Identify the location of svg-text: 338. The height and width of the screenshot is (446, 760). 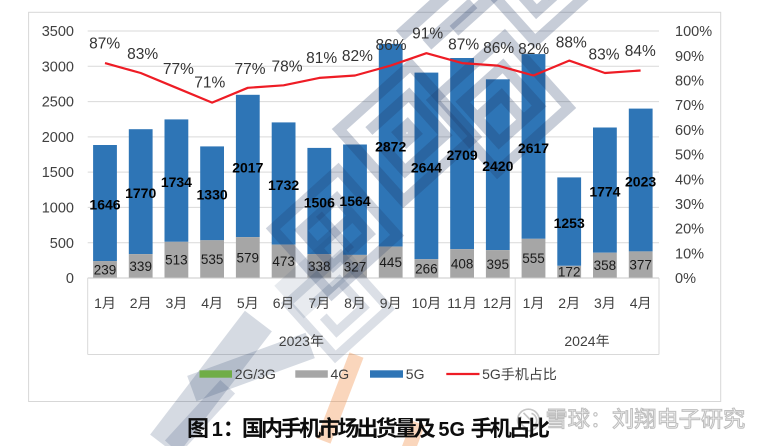
(319, 266).